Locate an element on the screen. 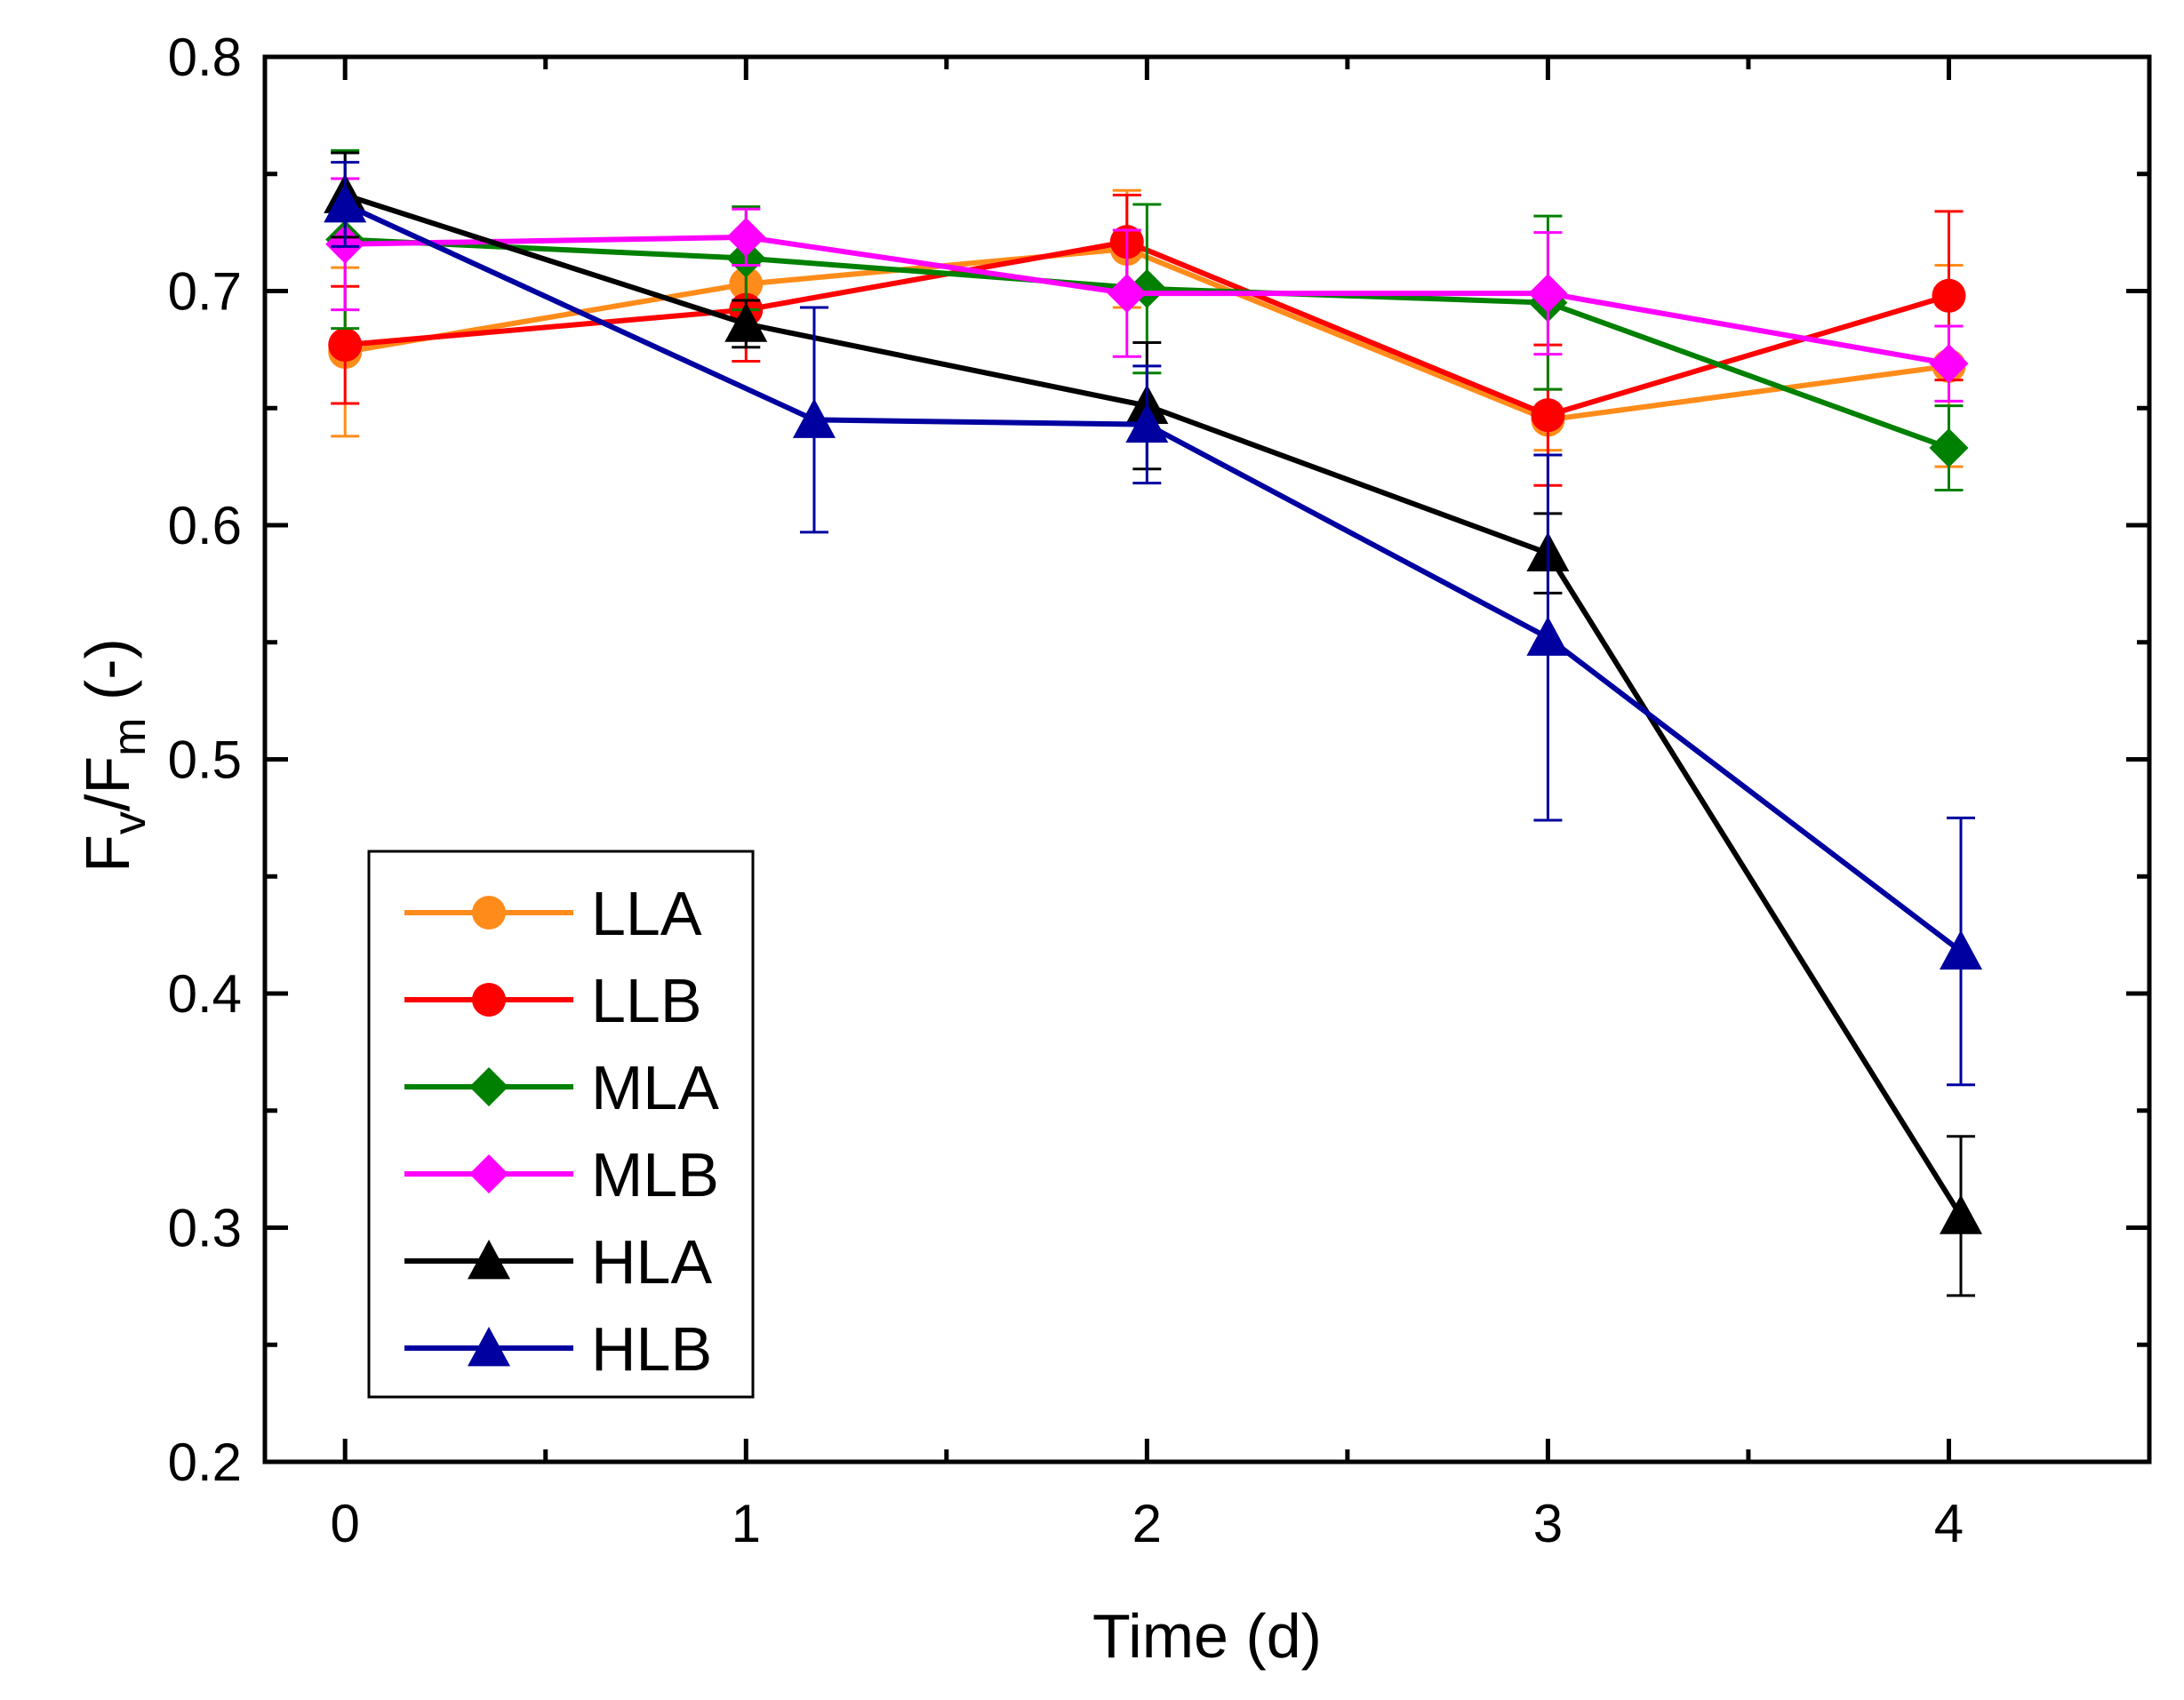  x-tick-label: 2 is located at coordinates (1147, 1523).